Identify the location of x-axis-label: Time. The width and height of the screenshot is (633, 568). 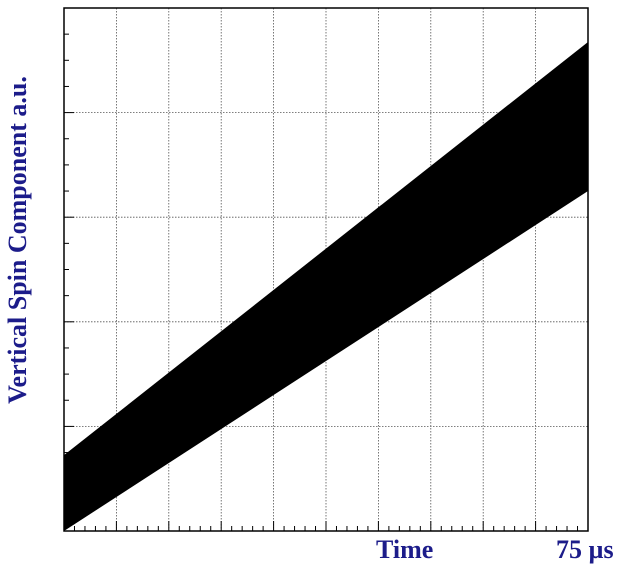
(405, 549).